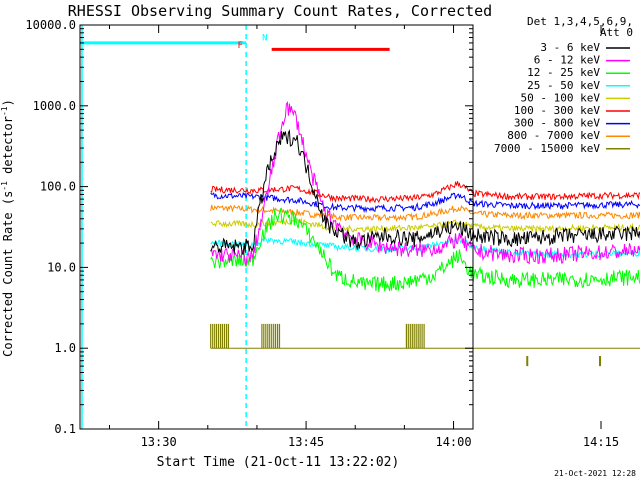 This screenshot has width=640, height=480. I want to click on legend-label-3: 25 - 50 keV, so click(563, 85).